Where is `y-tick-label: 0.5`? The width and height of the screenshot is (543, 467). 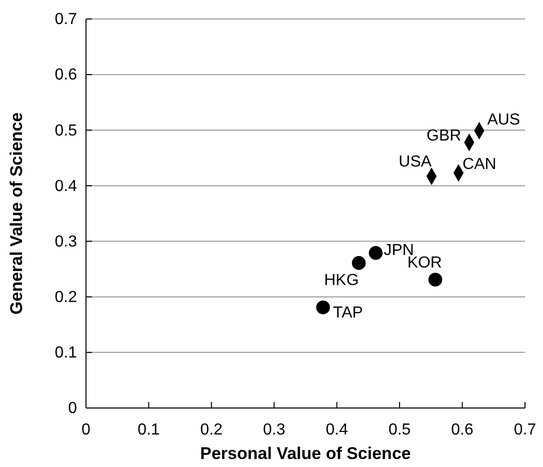
y-tick-label: 0.5 is located at coordinates (66, 131).